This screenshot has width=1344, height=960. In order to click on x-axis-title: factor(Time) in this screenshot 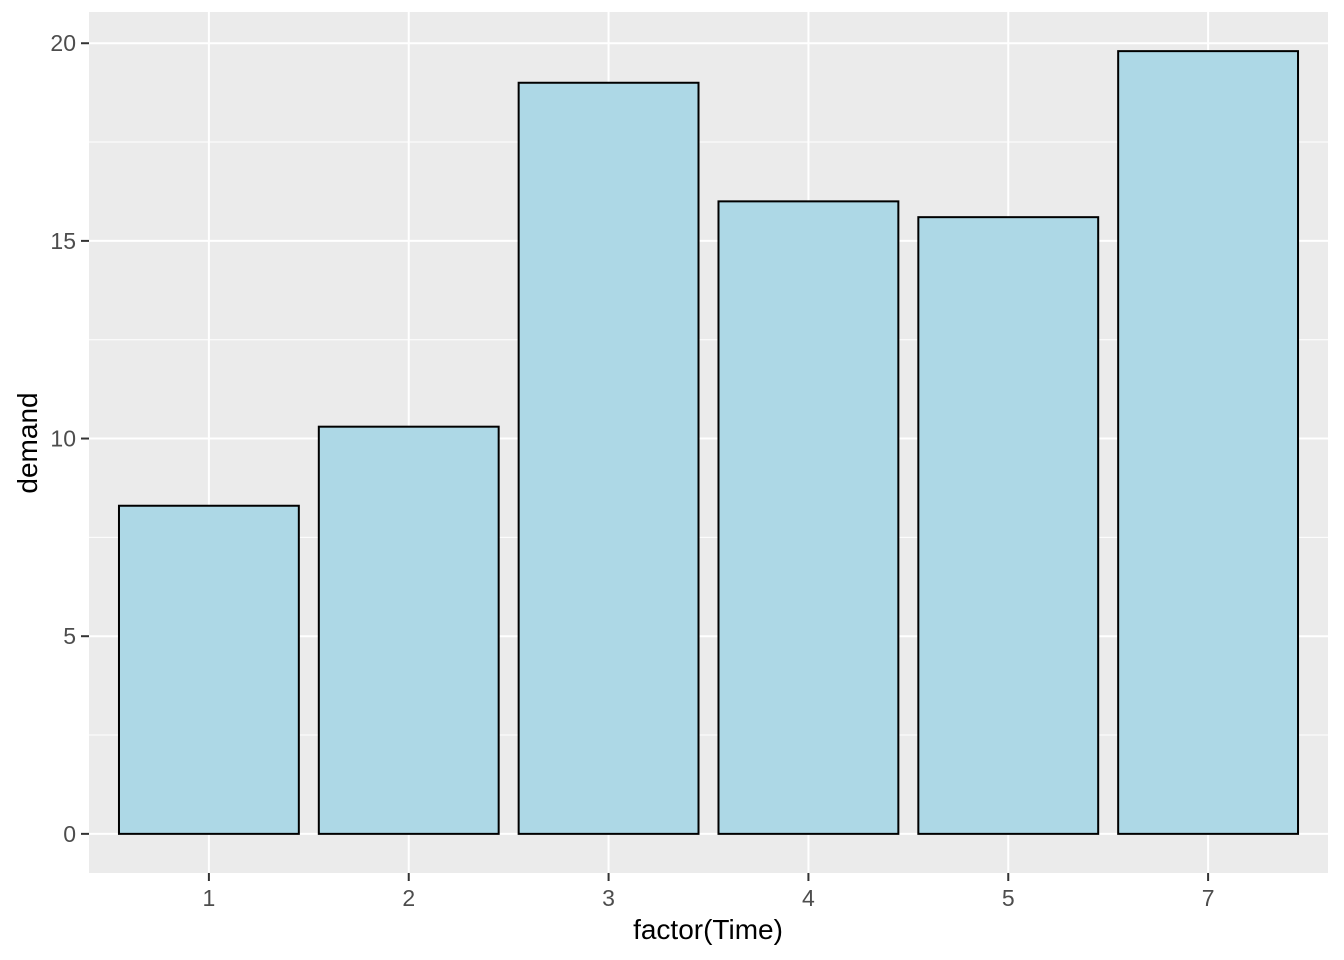, I will do `click(708, 929)`.